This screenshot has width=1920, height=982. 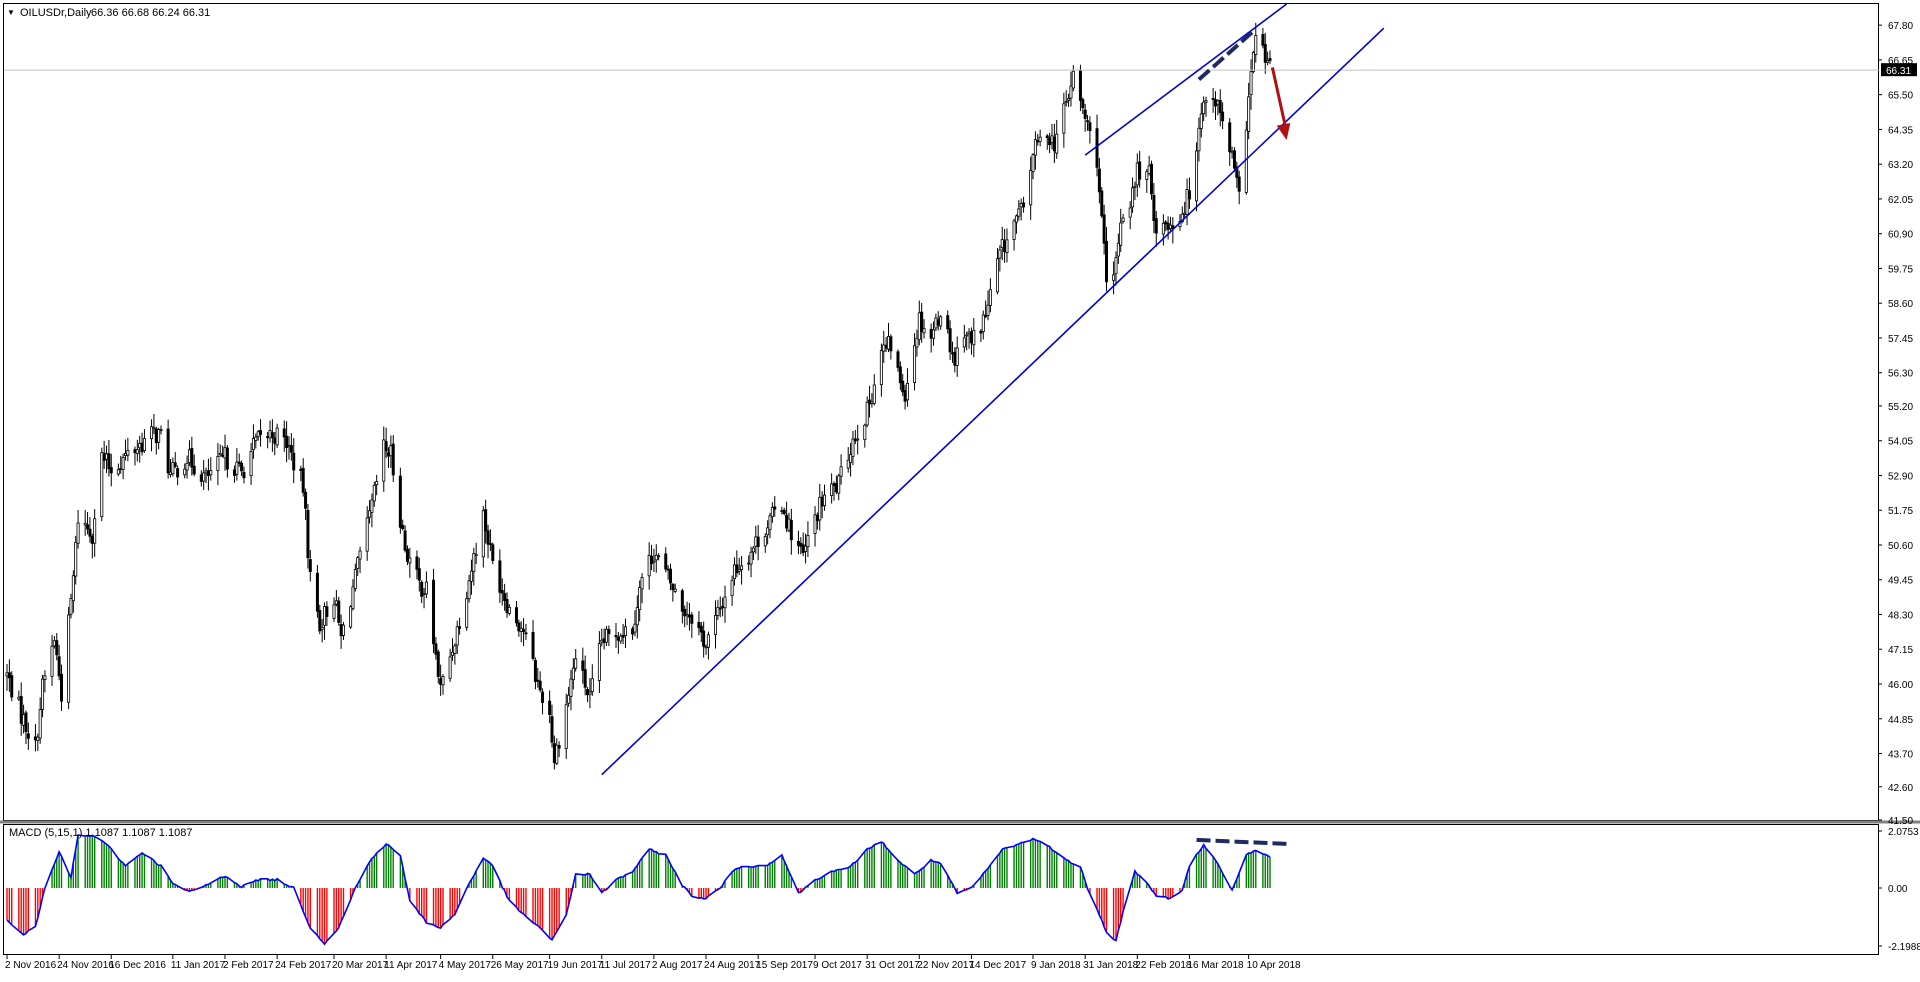 I want to click on price-high-dashed-line, so click(x=1226, y=55).